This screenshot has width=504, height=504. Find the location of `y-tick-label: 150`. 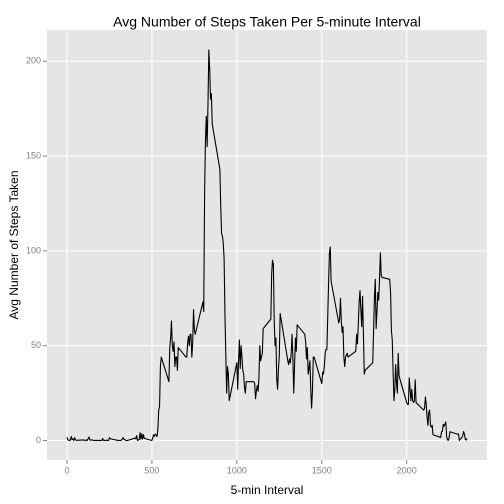

y-tick-label: 150 is located at coordinates (33, 155).